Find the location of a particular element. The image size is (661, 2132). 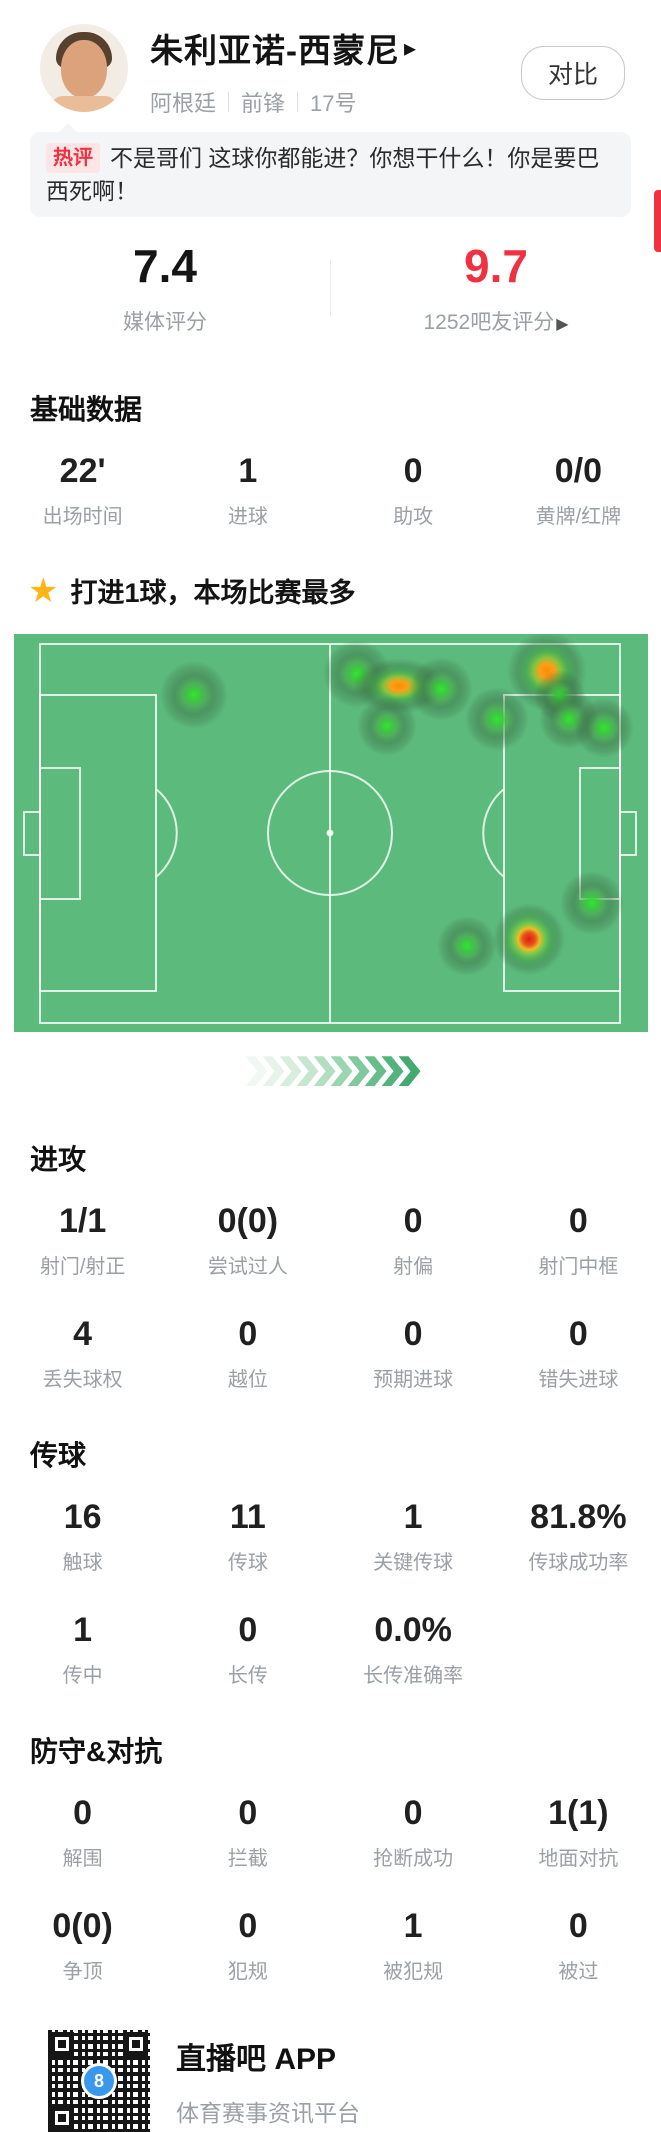

player-number: 17号 is located at coordinates (333, 103).